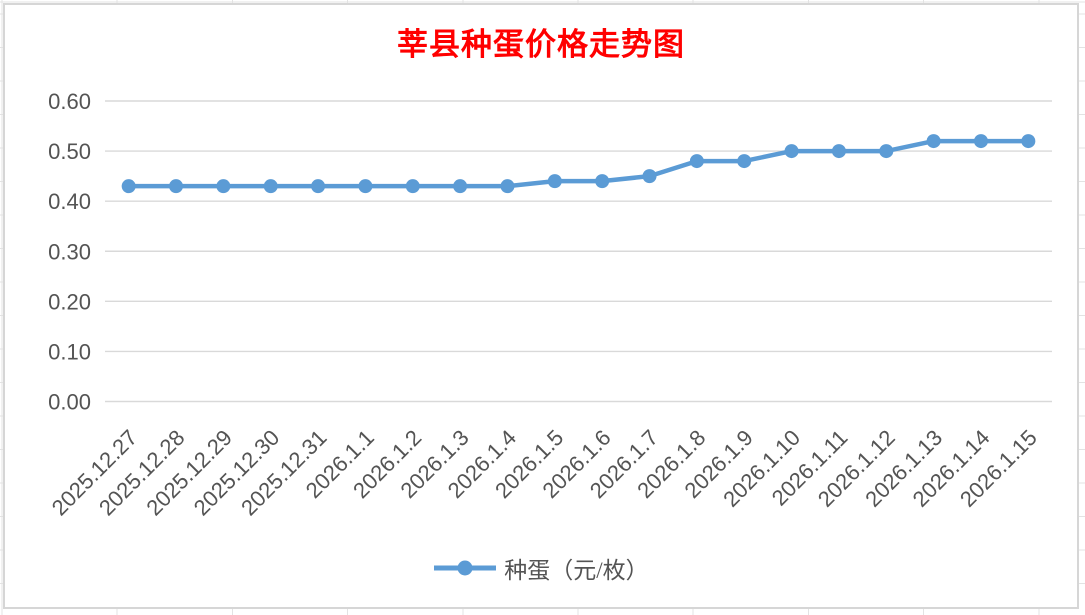  Describe the element at coordinates (465, 568) in the screenshot. I see `line-series-legend-icon` at that location.